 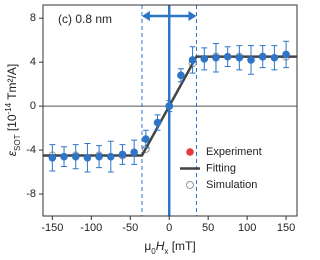 I want to click on y-tick-label: 4, so click(x=33, y=62).